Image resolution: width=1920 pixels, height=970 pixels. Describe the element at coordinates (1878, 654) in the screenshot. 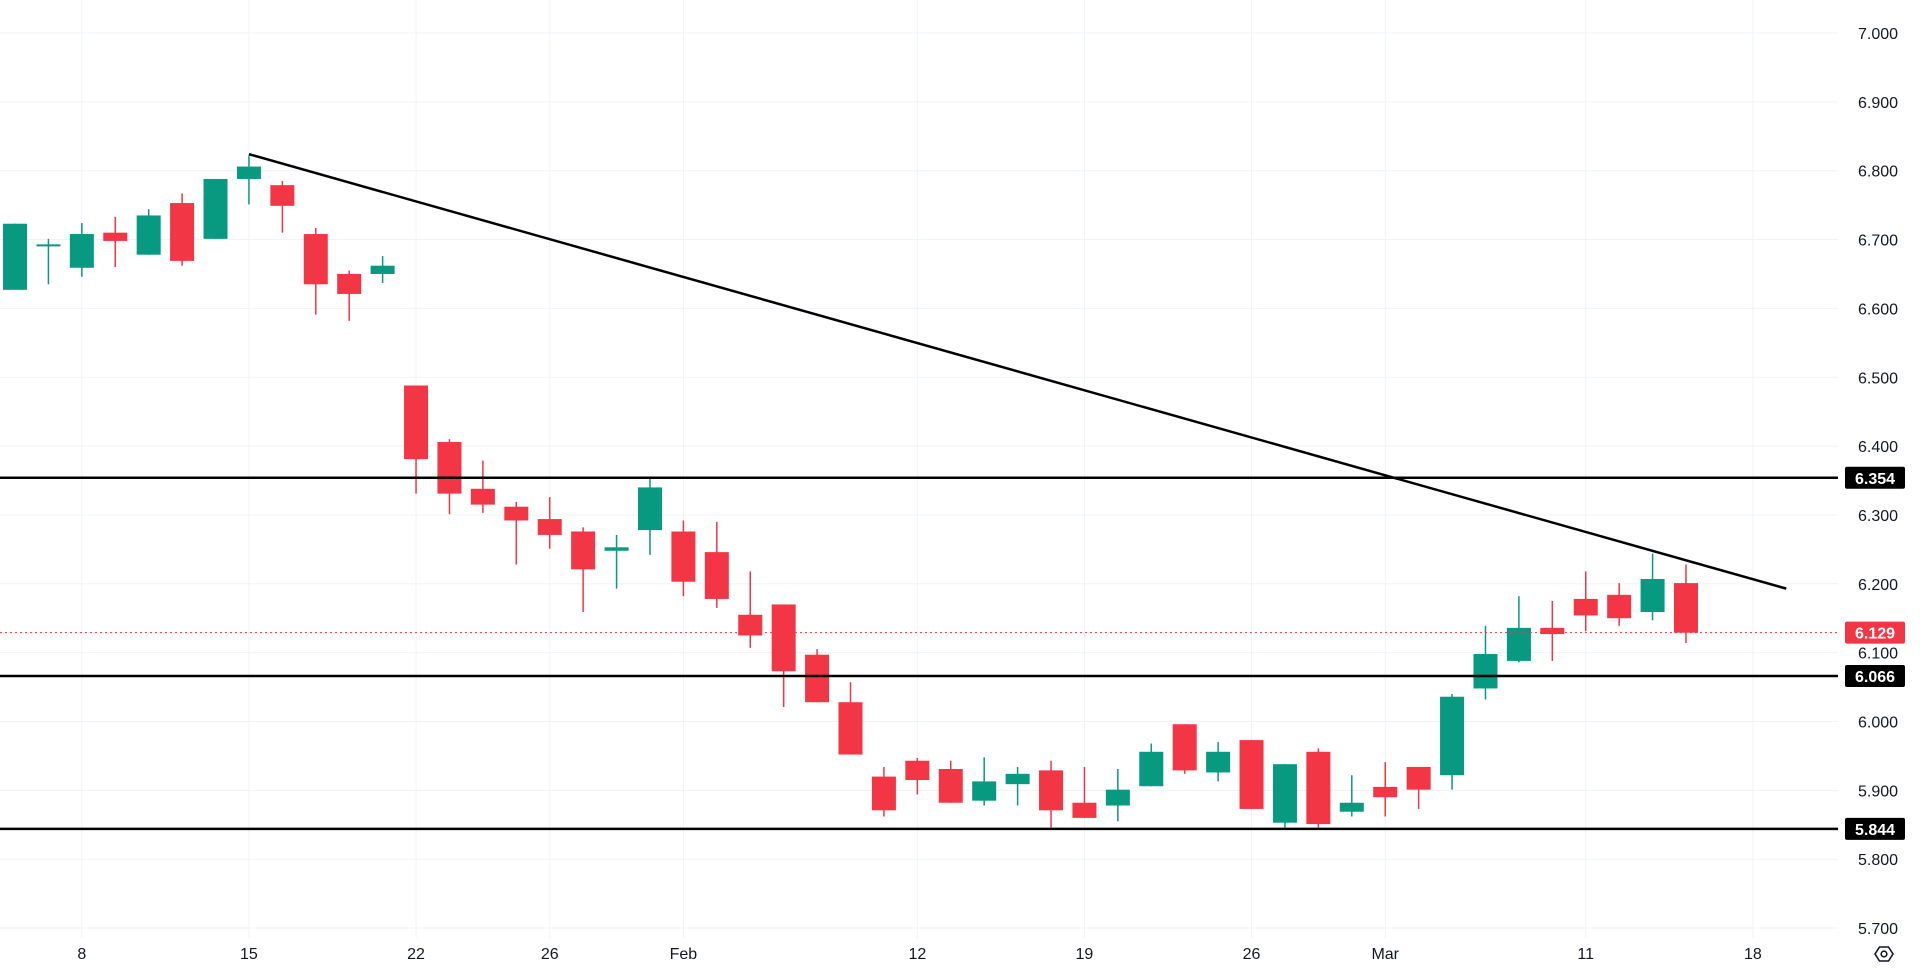

I see `y-tick-label: 6.100` at that location.